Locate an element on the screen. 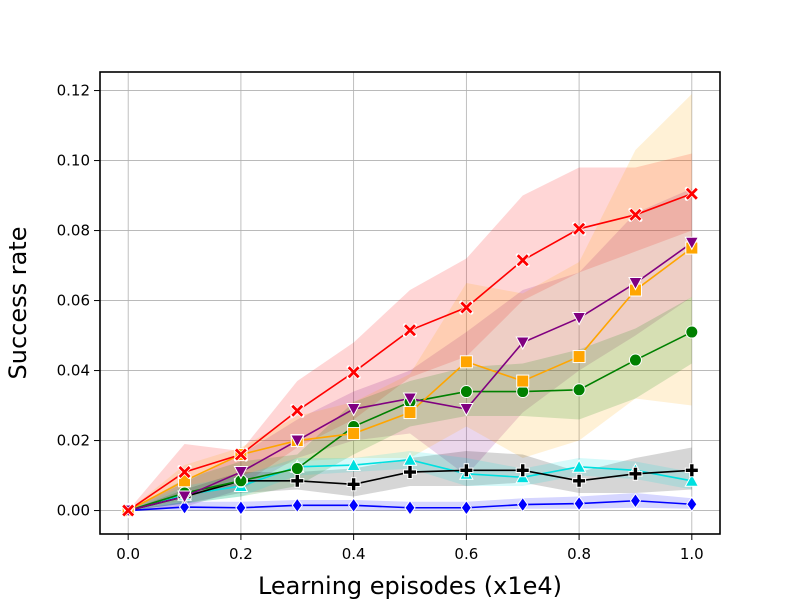  x-tick-label: 1.0 is located at coordinates (692, 554).